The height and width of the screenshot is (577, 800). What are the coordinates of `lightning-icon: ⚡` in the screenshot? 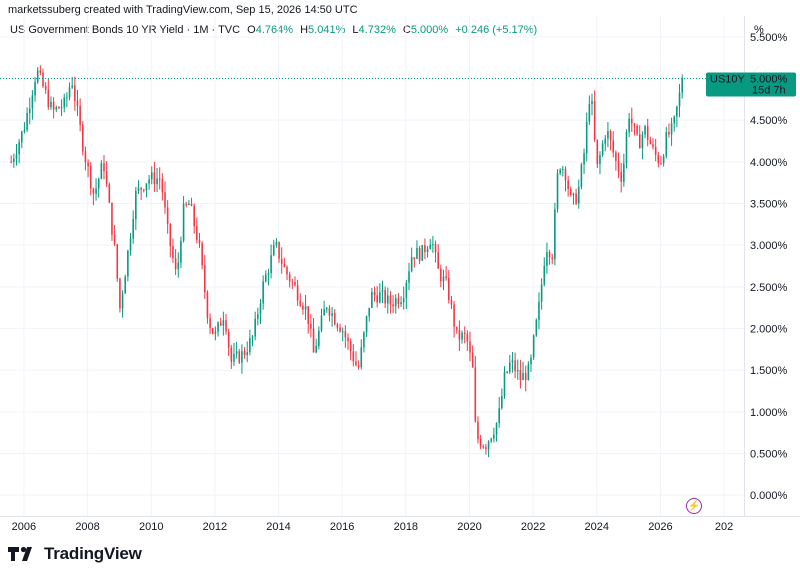 It's located at (694, 506).